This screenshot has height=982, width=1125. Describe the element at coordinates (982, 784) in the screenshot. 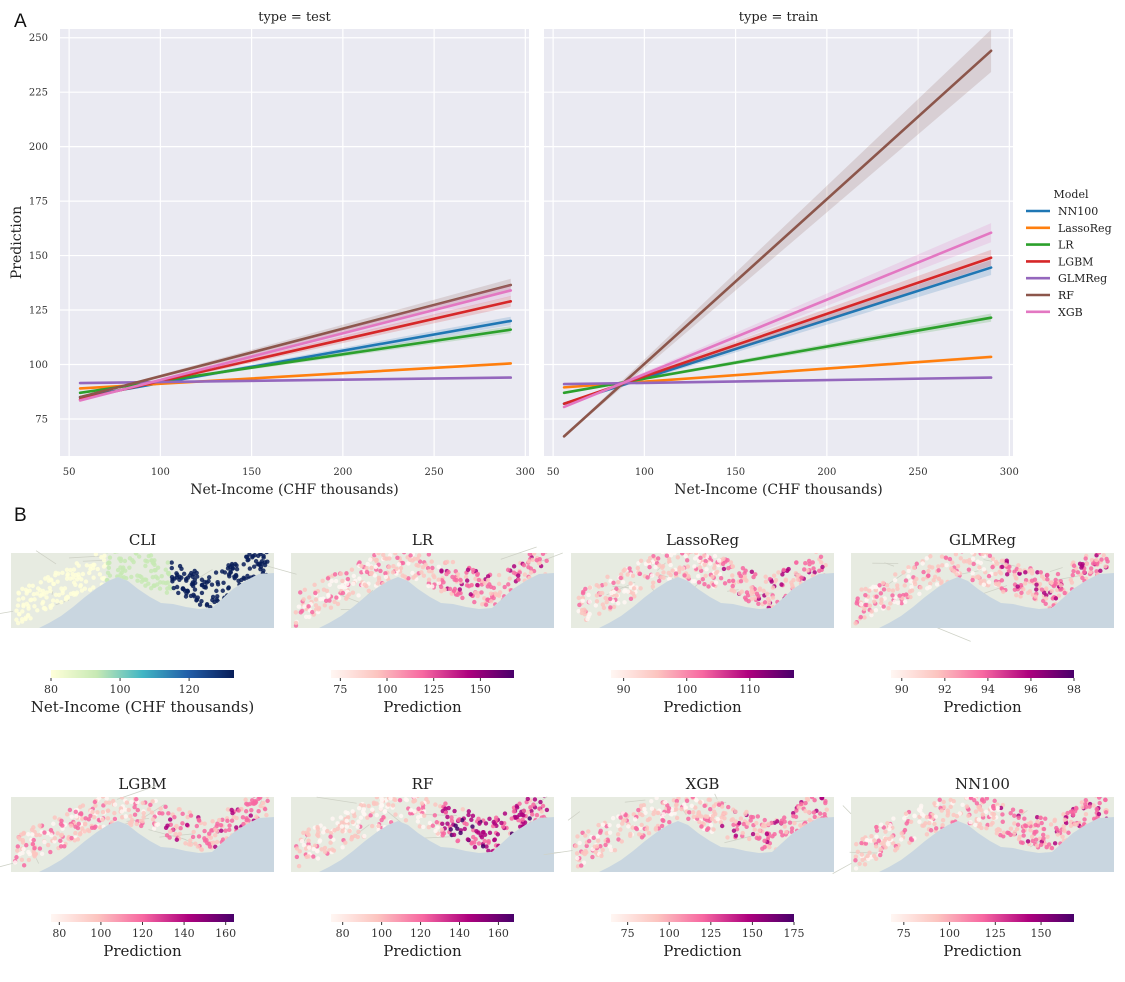

I see `map-title: NN100` at that location.